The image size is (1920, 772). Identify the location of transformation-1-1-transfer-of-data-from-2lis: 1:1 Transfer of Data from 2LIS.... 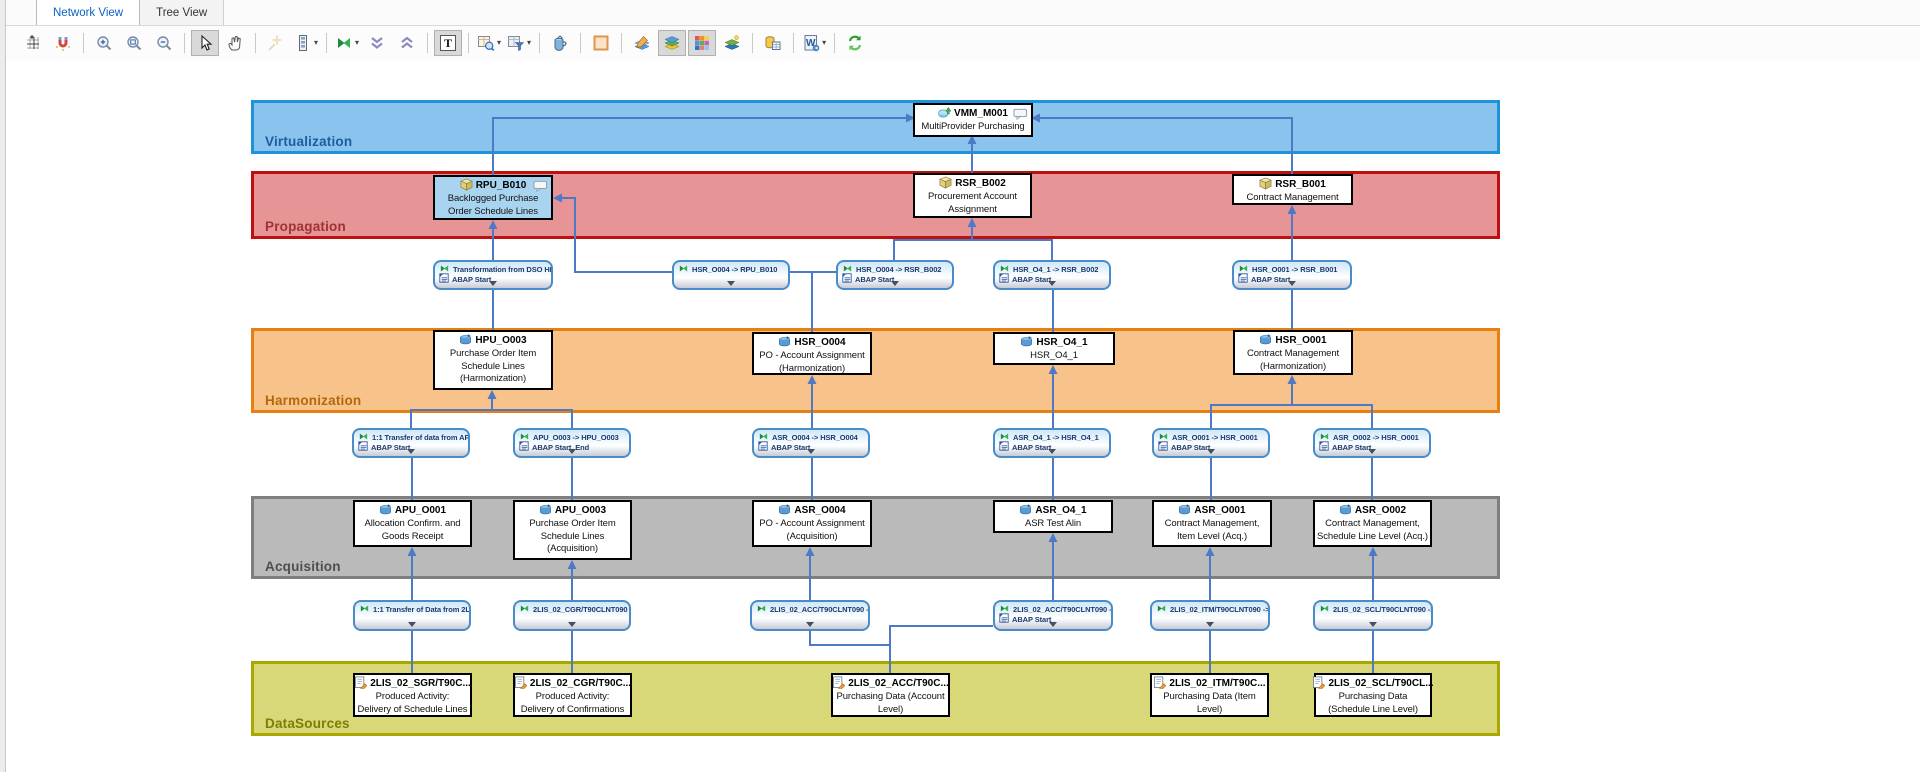
(412, 615).